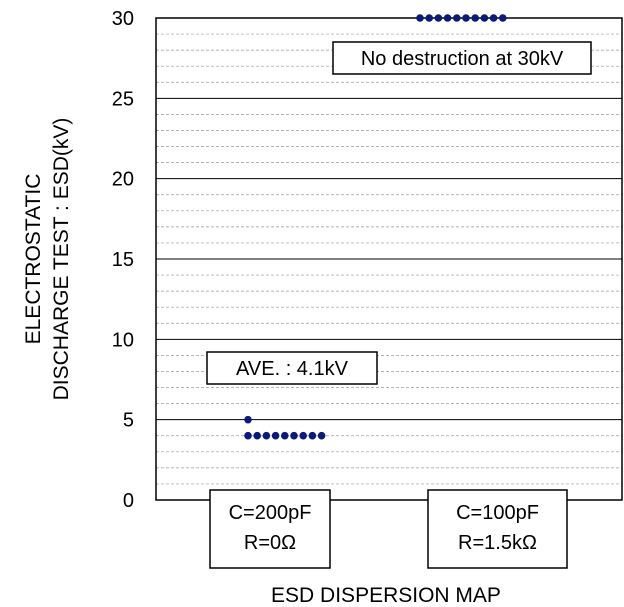  Describe the element at coordinates (123, 180) in the screenshot. I see `y-tick-label: 20` at that location.